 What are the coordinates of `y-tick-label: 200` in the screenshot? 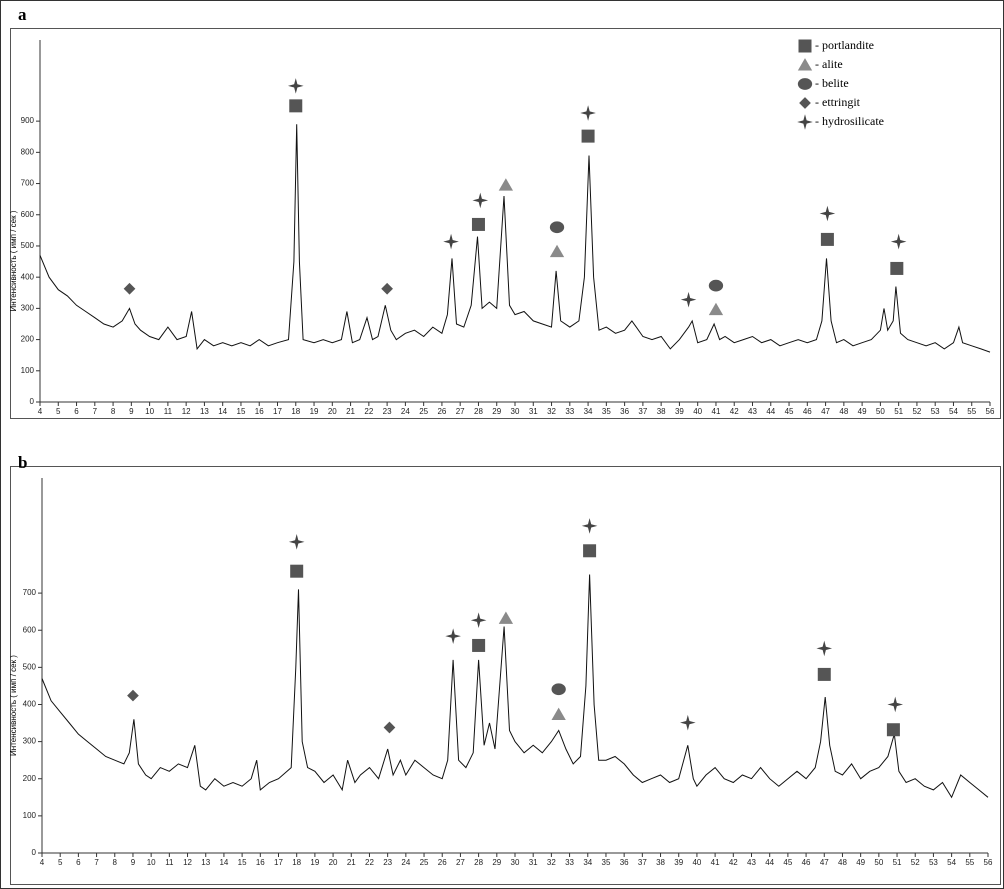 It's located at (30, 778).